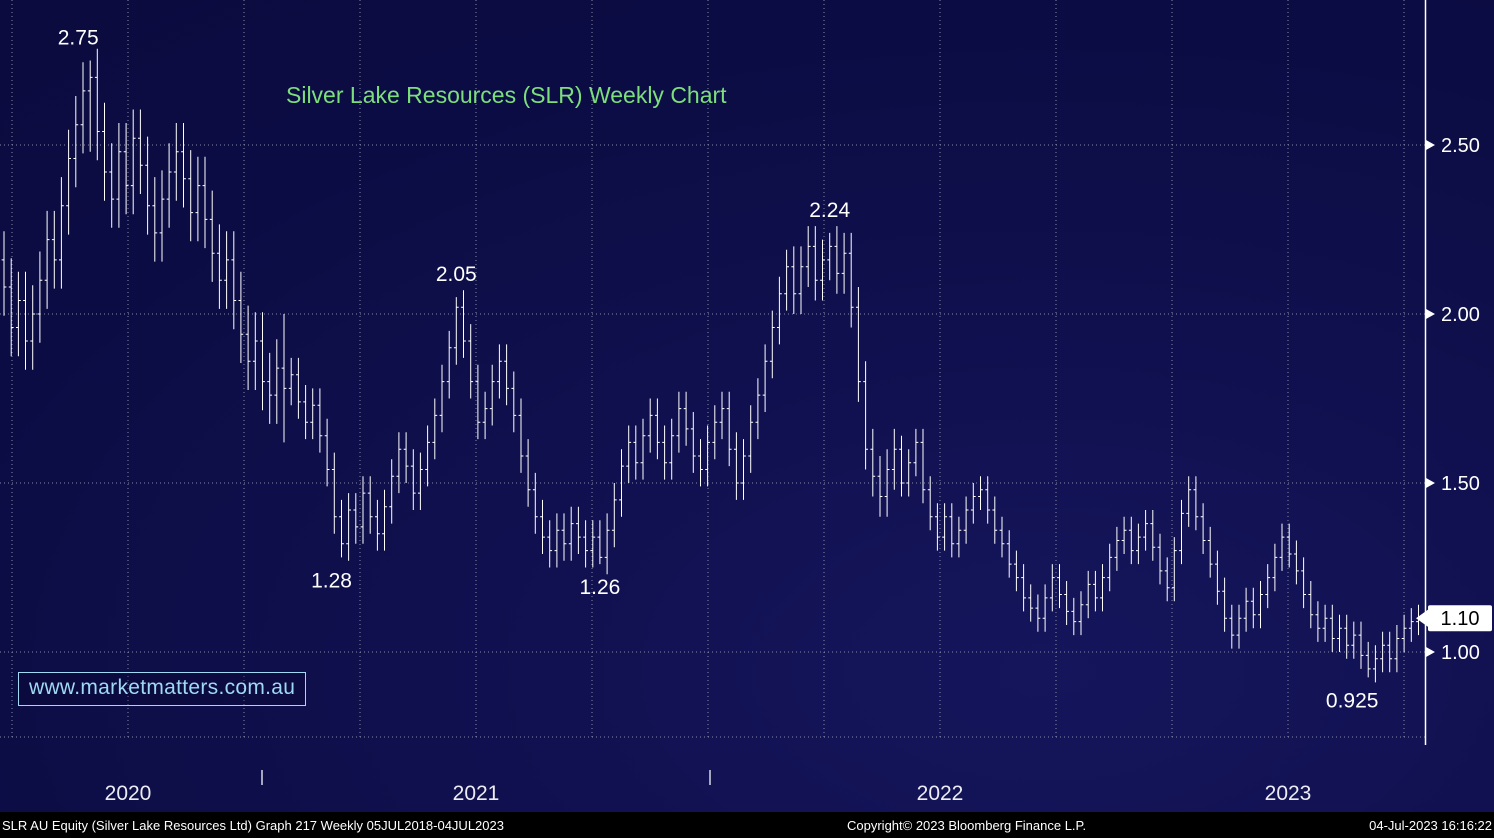 This screenshot has height=838, width=1494. Describe the element at coordinates (599, 587) in the screenshot. I see `price-extreme-label: 1.26` at that location.